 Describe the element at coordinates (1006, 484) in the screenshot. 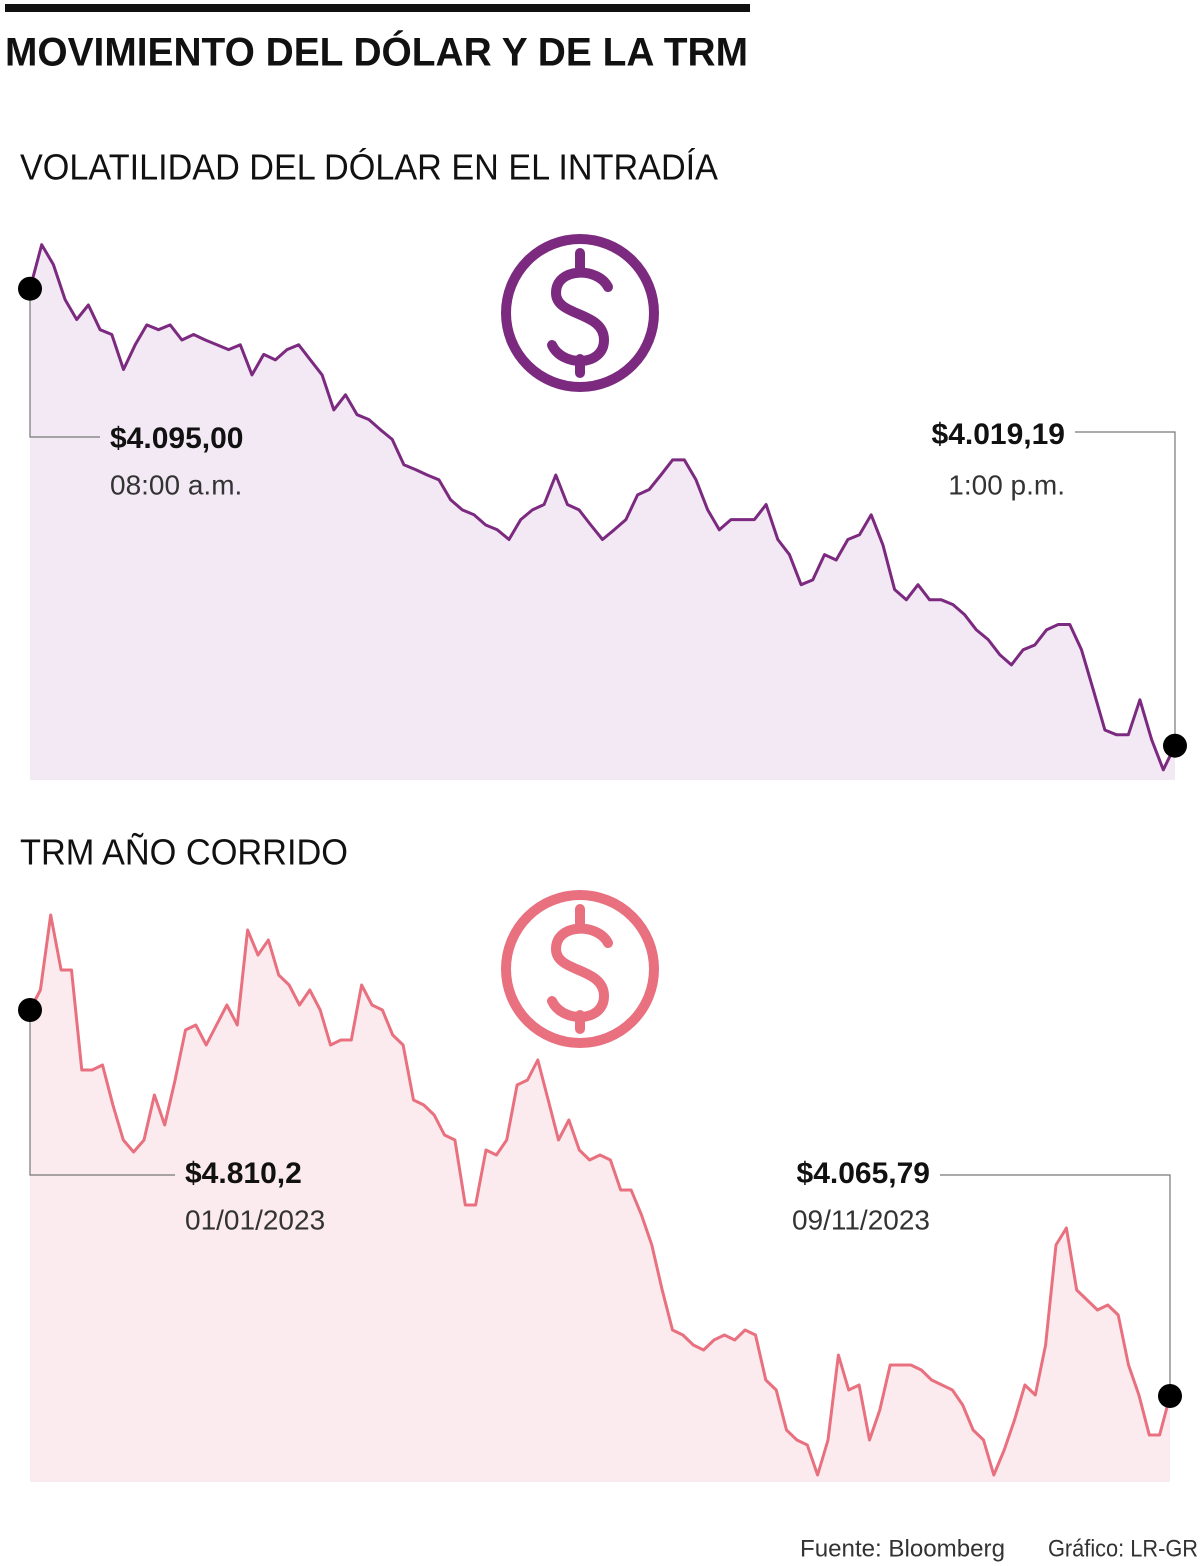

I see `category-label: 1:00 p.m.` at that location.